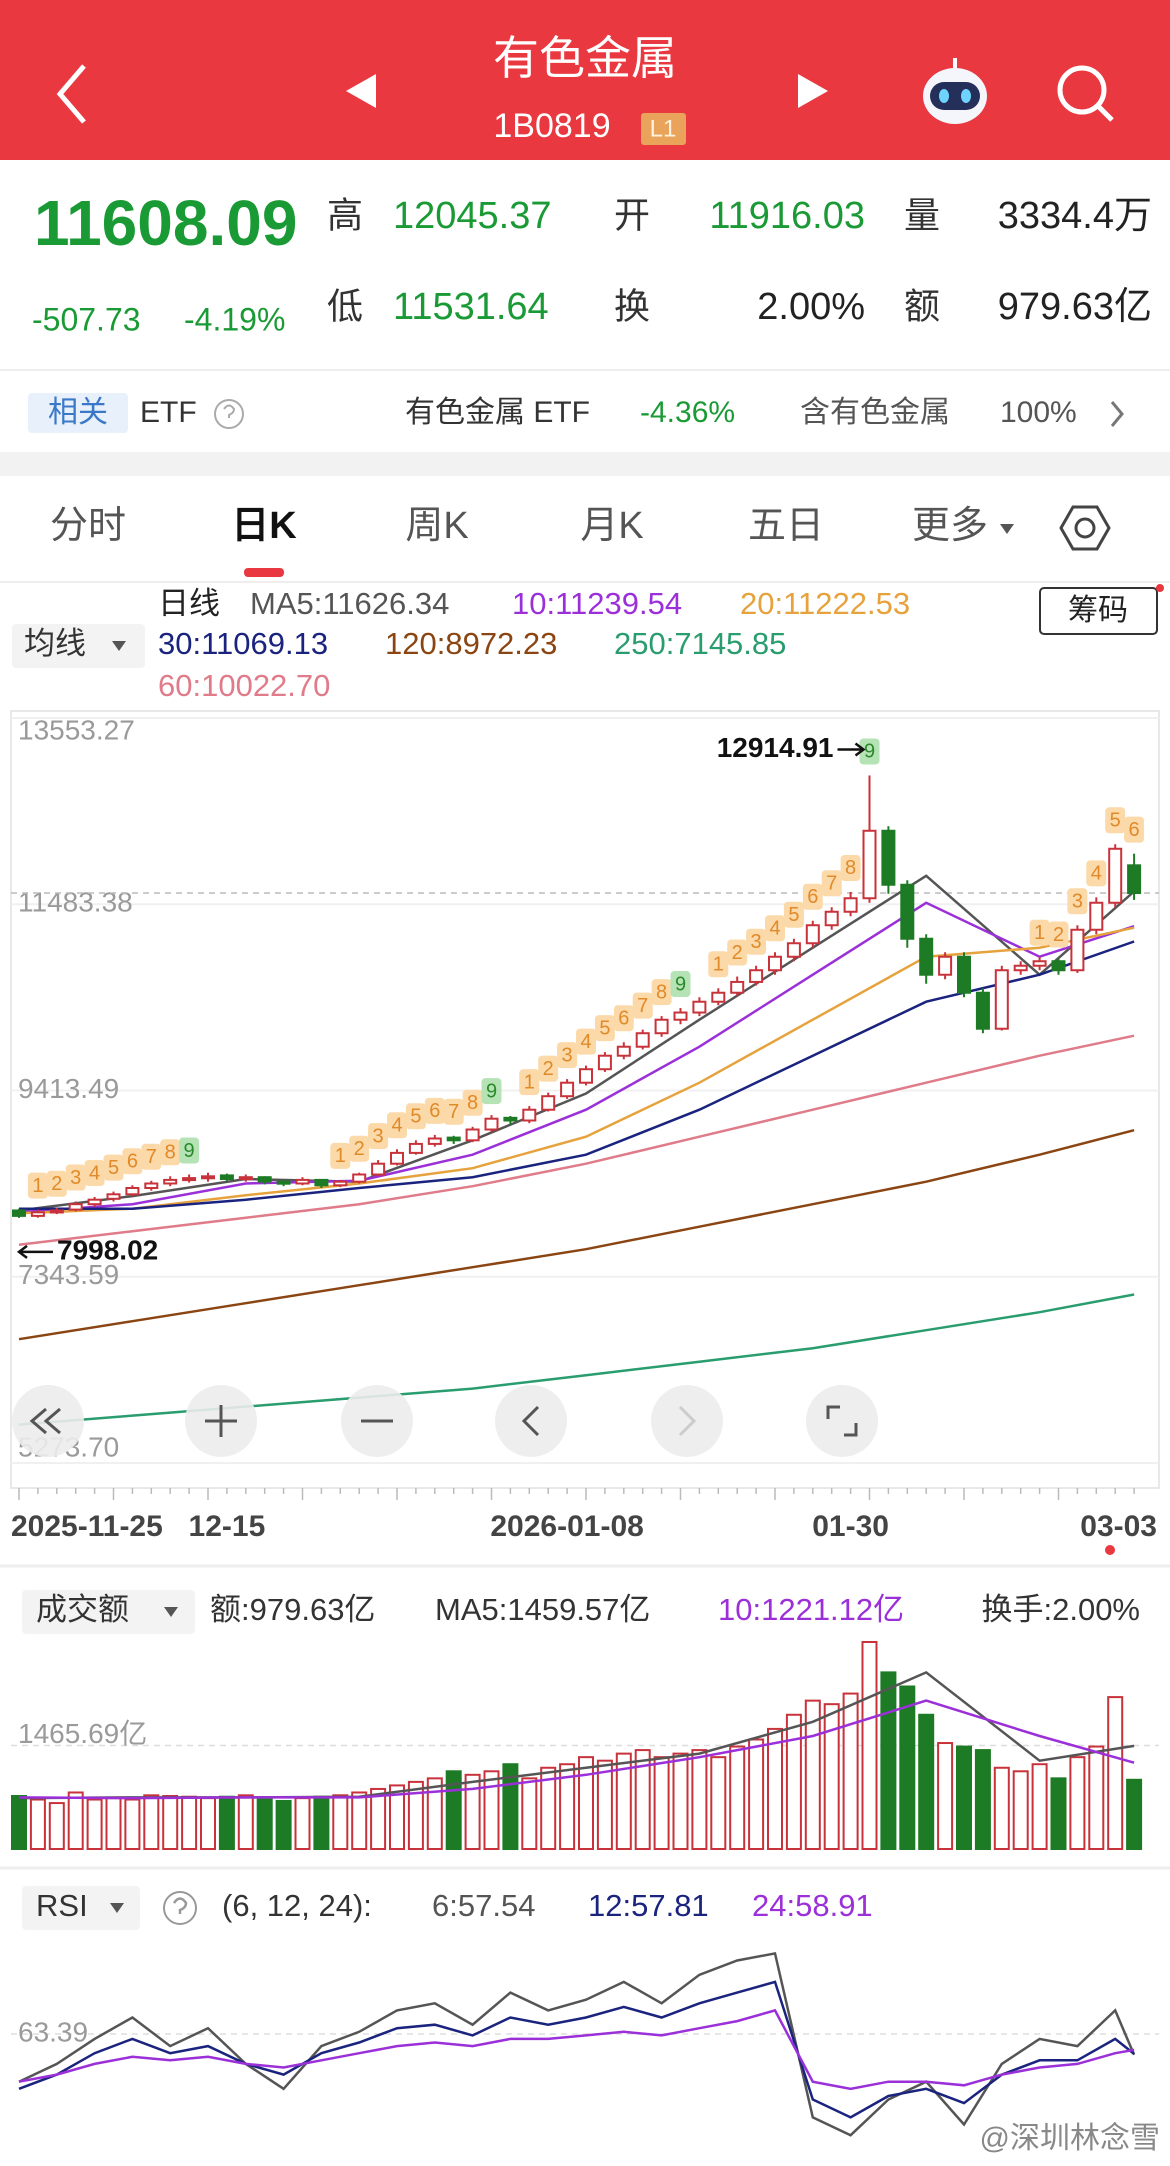  I want to click on rsi-caret, so click(117, 1908).